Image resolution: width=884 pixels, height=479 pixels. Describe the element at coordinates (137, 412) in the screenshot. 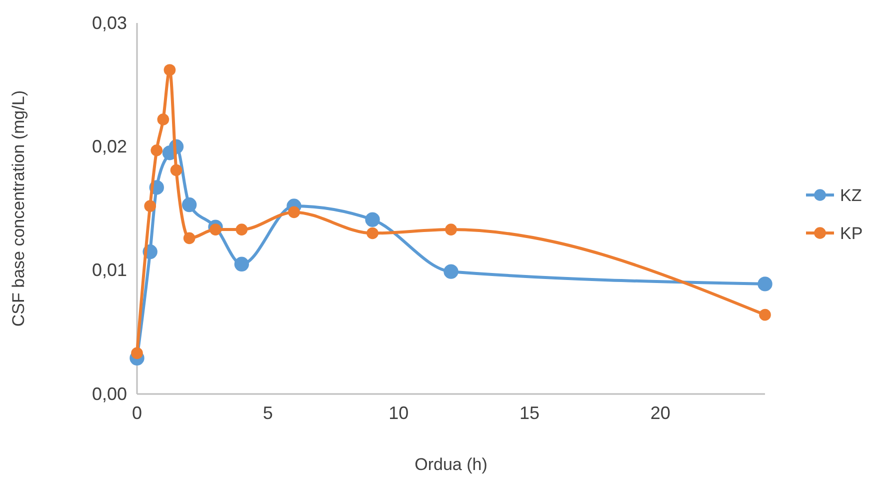

I see `x-tick-label: 0` at that location.